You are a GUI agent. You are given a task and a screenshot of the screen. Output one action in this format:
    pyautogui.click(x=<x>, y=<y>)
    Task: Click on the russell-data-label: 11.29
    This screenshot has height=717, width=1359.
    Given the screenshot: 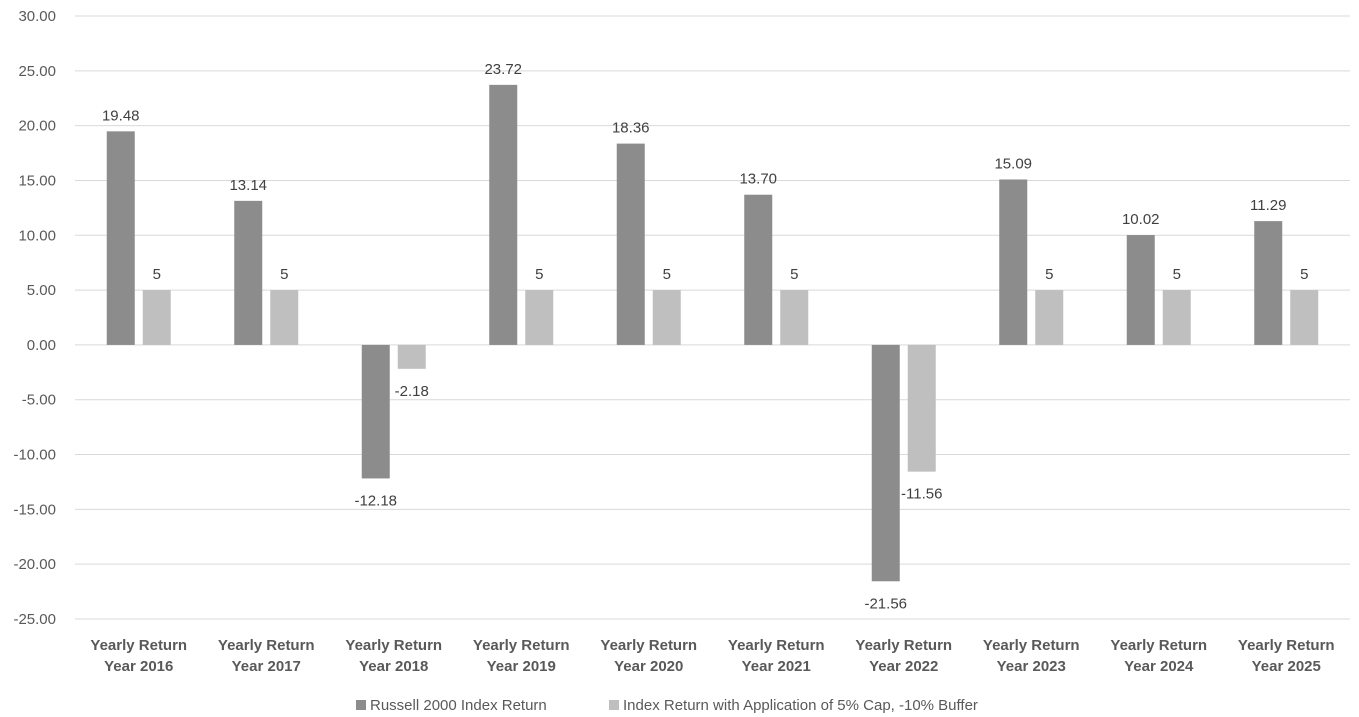 What is the action you would take?
    pyautogui.click(x=1268, y=205)
    